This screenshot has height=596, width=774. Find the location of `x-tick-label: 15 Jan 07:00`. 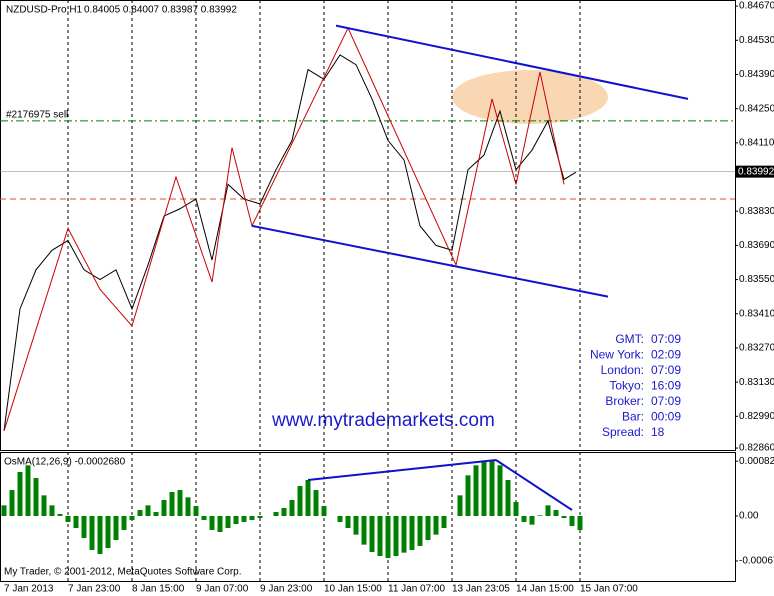

x-tick-label: 15 Jan 07:00 is located at coordinates (609, 589).